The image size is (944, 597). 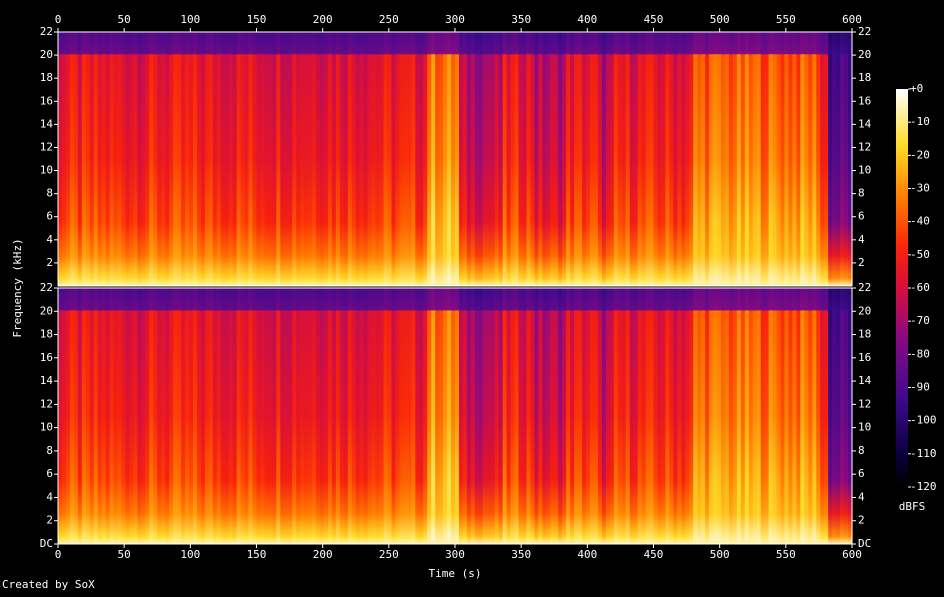 What do you see at coordinates (920, 254) in the screenshot?
I see `colorbar-tick-label: -50` at bounding box center [920, 254].